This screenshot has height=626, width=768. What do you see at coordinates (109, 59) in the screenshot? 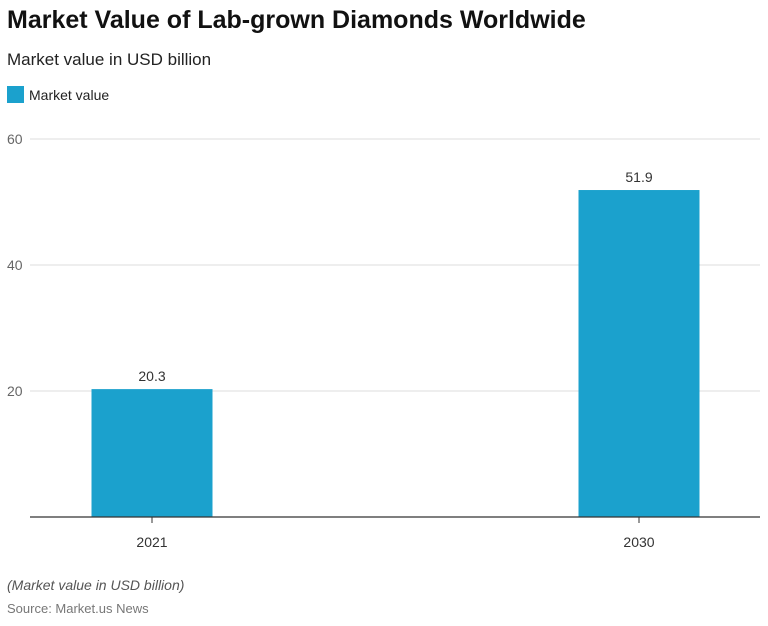
I see `chart-subtitle: Market value in USD billion` at bounding box center [109, 59].